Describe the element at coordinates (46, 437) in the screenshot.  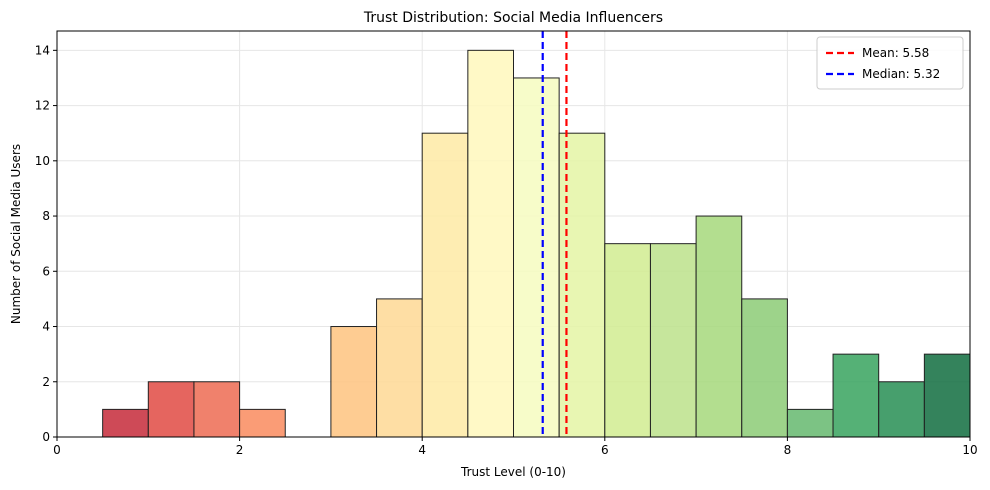
I see `y-tick-label: 0` at that location.